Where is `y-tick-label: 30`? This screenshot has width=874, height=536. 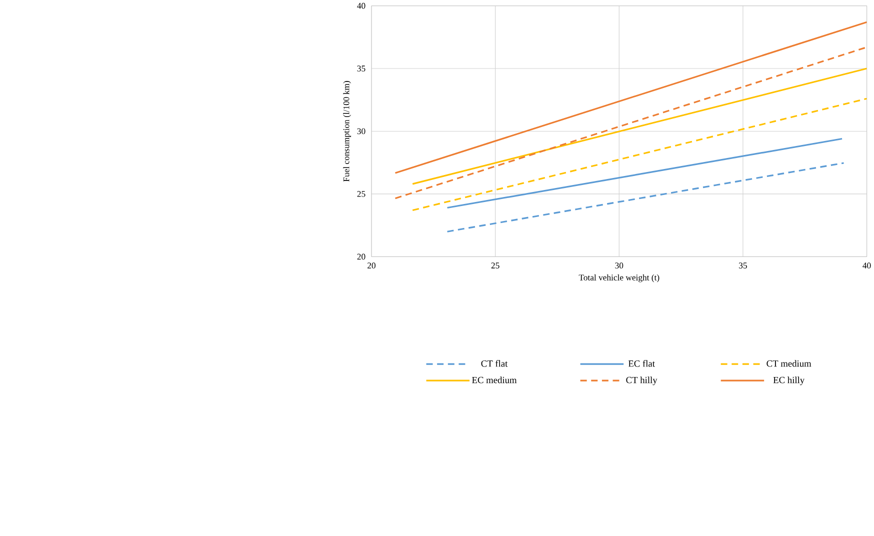 y-tick-label: 30 is located at coordinates (361, 131).